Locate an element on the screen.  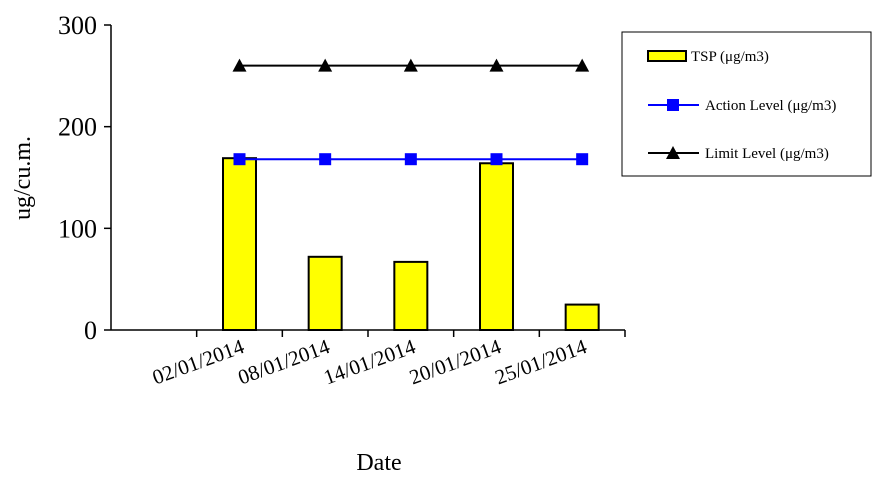
x-tick-label: 02/01/2014 is located at coordinates (198, 361).